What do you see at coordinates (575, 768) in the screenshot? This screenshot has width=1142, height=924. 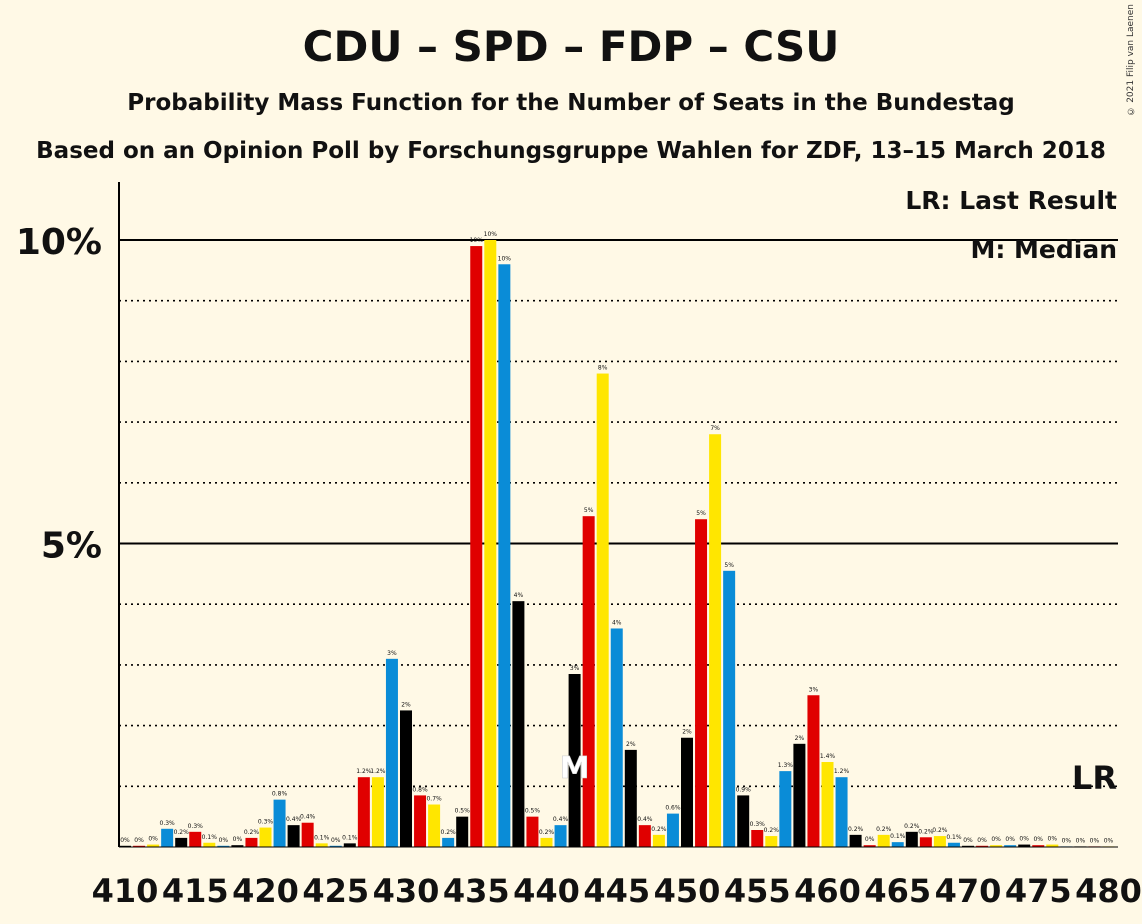 I see `median-marker: M` at bounding box center [575, 768].